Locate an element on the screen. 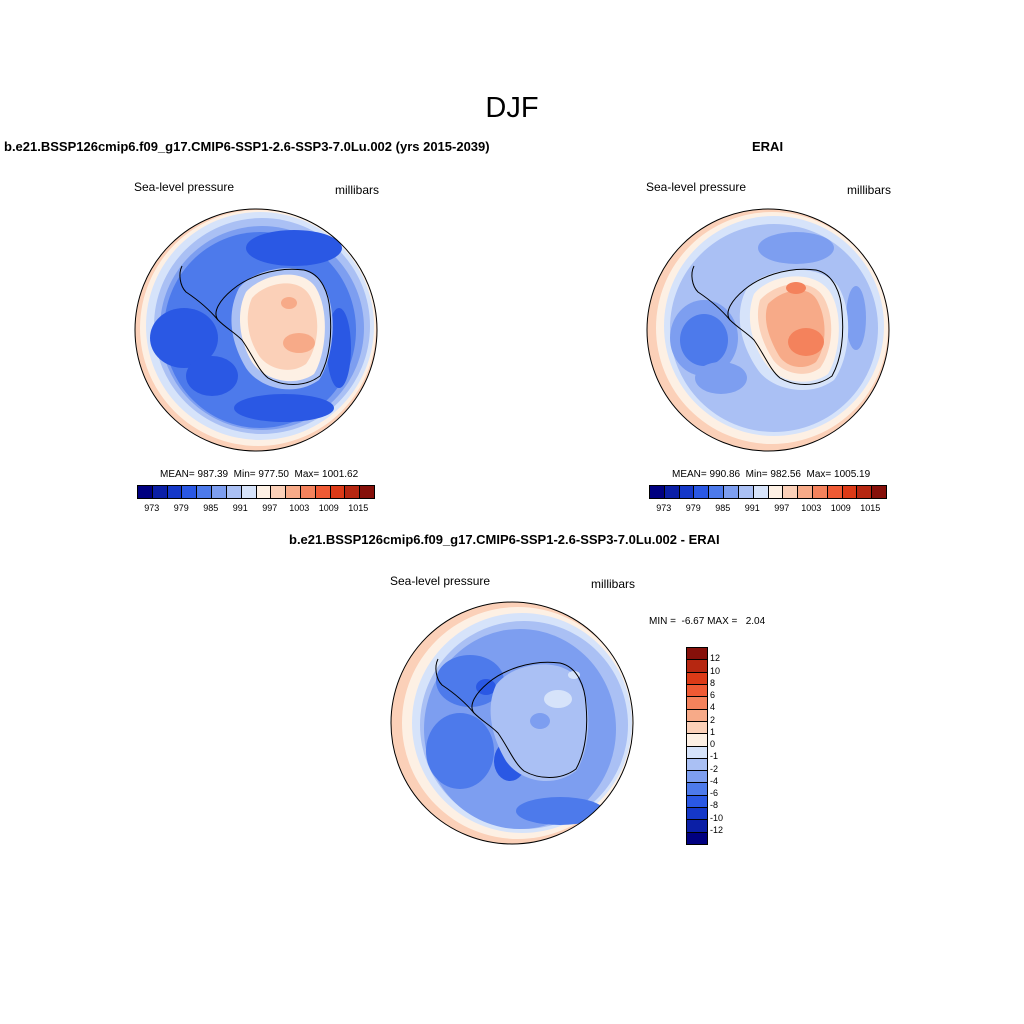  diff-colorbar-tick-label: -10 is located at coordinates (717, 817).